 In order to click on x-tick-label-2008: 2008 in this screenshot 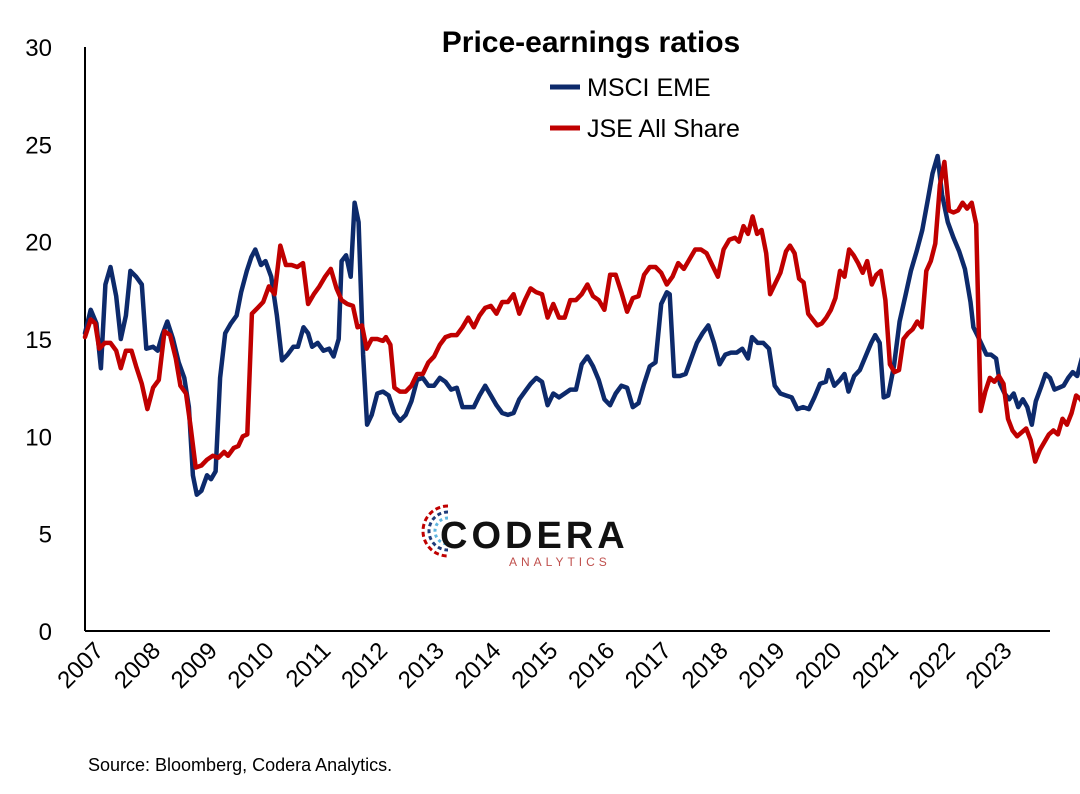, I will do `click(137, 665)`.